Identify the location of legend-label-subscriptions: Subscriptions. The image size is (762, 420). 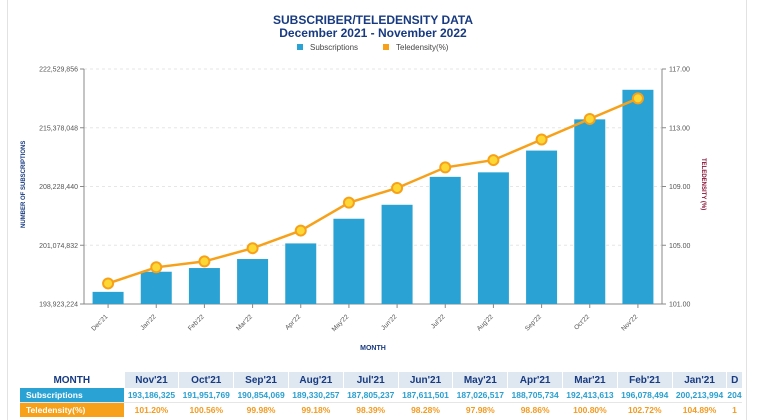
(334, 47).